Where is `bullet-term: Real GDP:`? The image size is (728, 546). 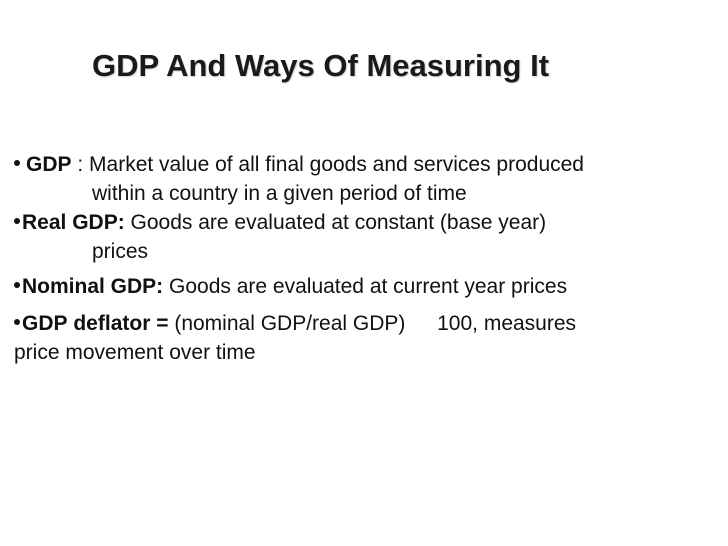 bullet-term: Real GDP: is located at coordinates (73, 222).